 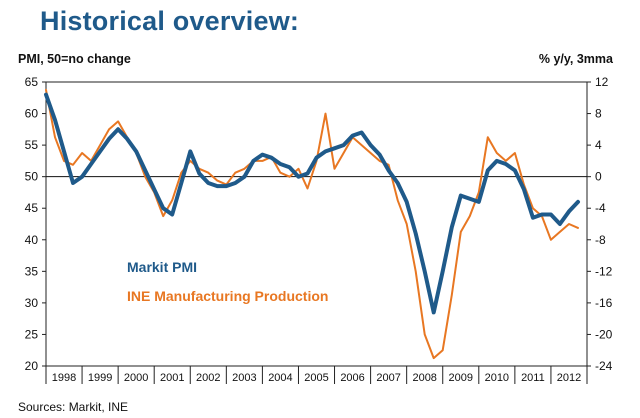 I want to click on left-tick-label: 35, so click(x=32, y=271).